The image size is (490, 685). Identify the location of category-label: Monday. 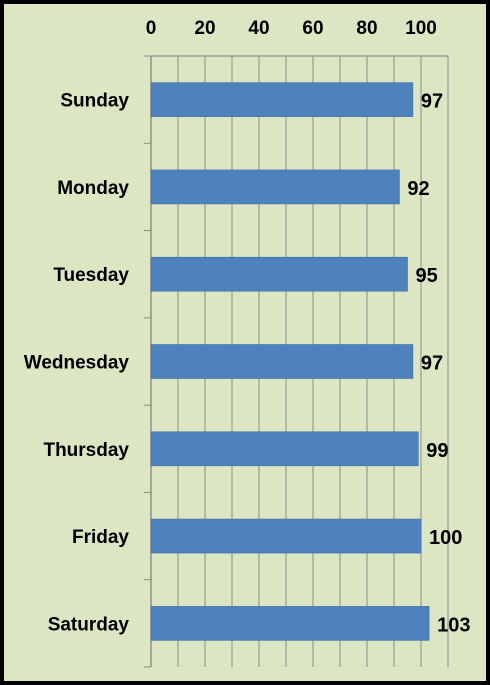
(93, 188).